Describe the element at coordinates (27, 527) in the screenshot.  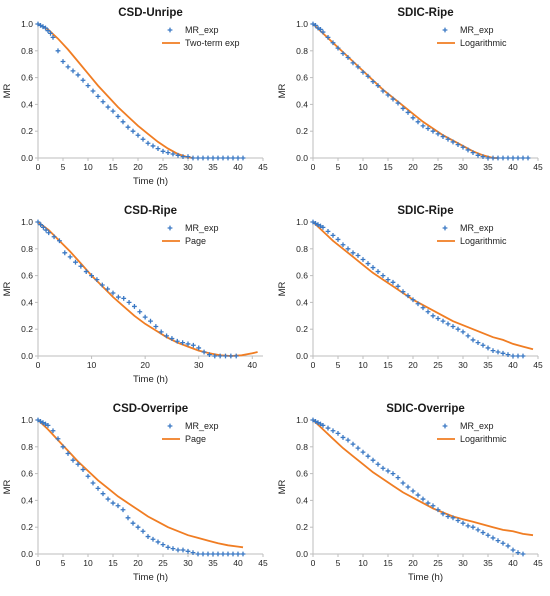
I see `y-tick-label: 0.2` at that location.